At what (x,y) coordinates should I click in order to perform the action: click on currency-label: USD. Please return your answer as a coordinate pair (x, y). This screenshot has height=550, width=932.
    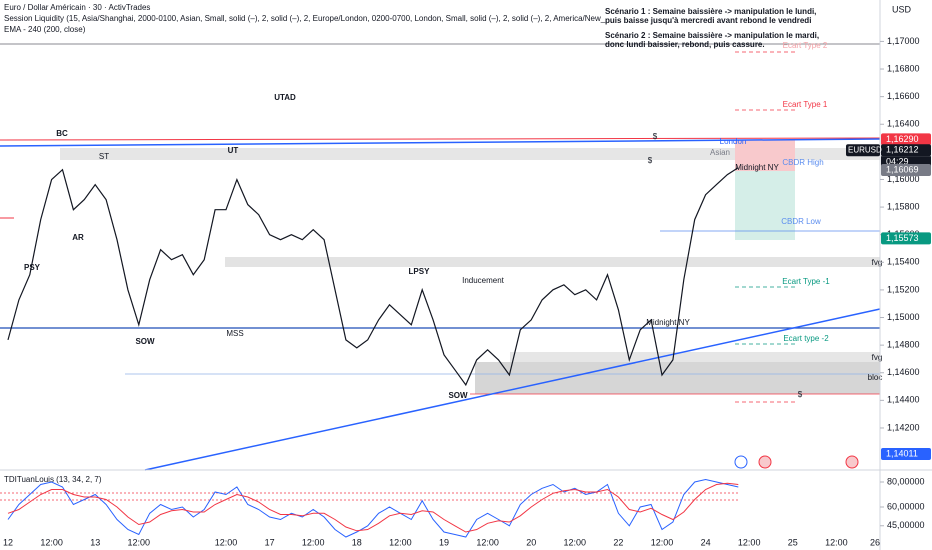
    Looking at the image, I should click on (902, 9).